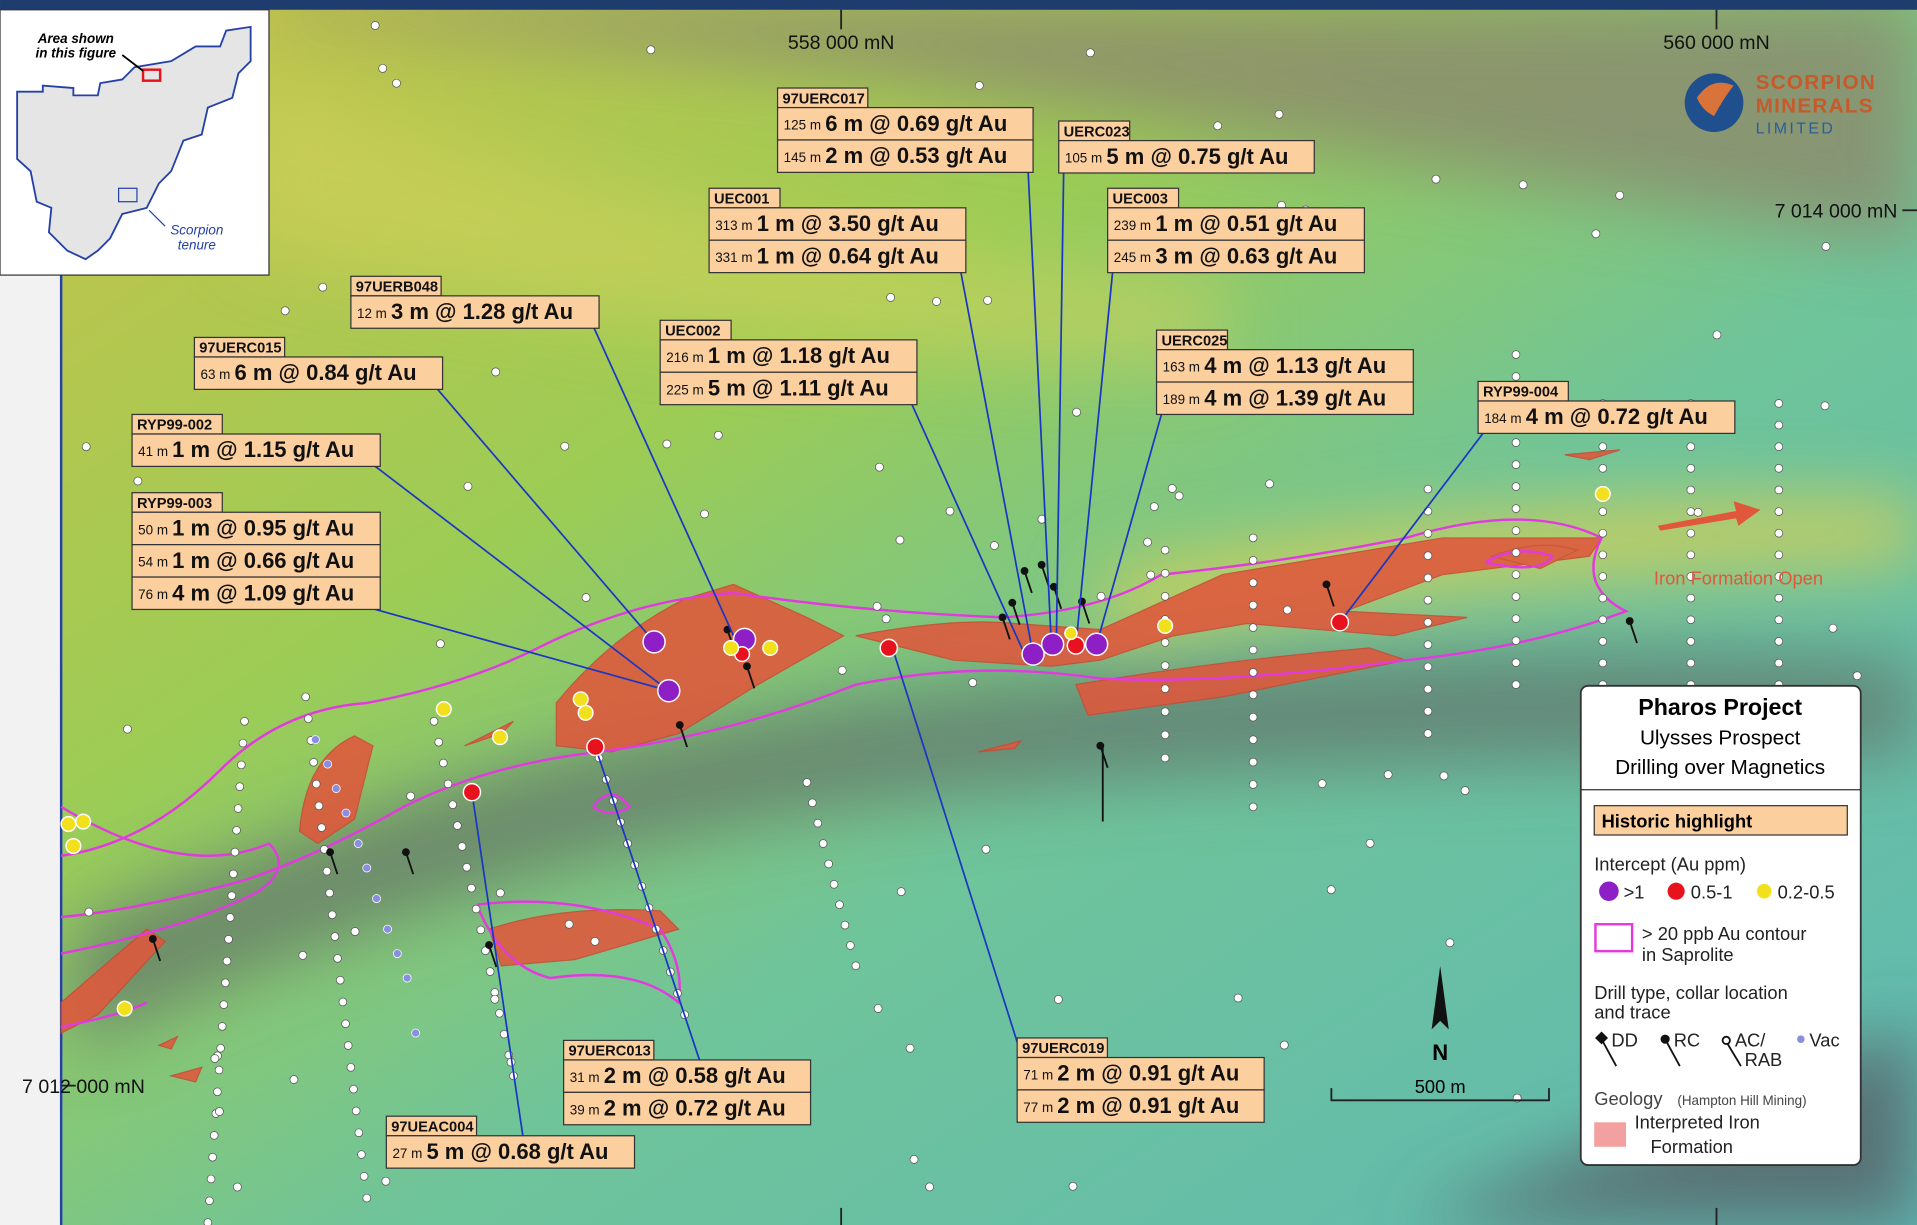  I want to click on inset-tenure: tenure, so click(197, 244).